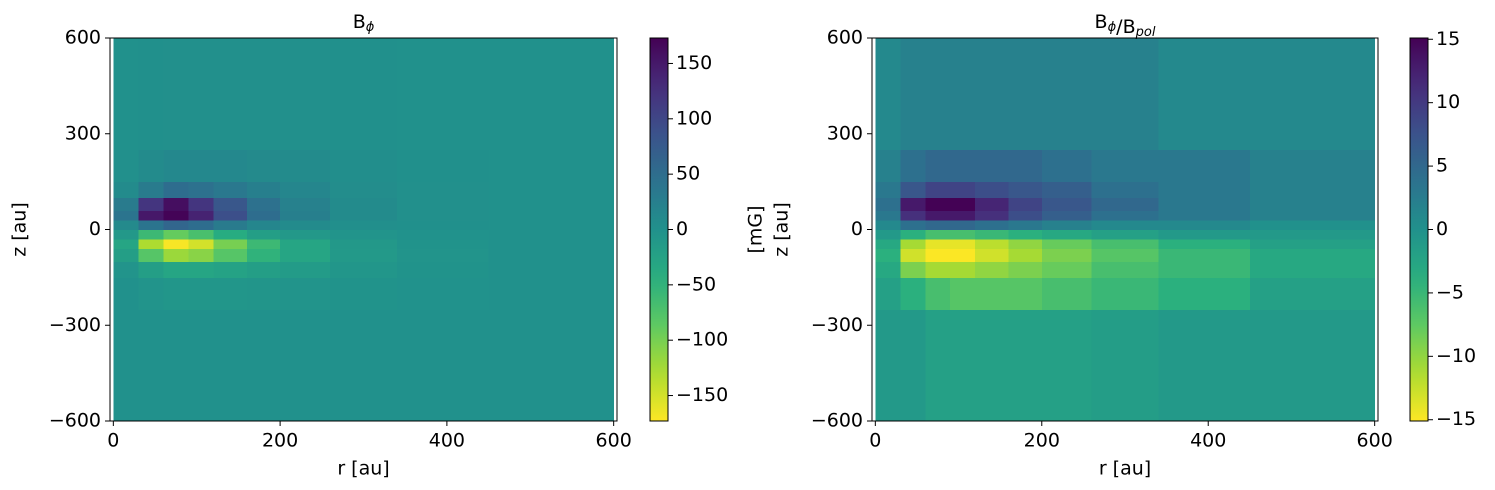 This screenshot has height=490, width=1495. What do you see at coordinates (694, 118) in the screenshot?
I see `colorbar-tick-label: 100` at bounding box center [694, 118].